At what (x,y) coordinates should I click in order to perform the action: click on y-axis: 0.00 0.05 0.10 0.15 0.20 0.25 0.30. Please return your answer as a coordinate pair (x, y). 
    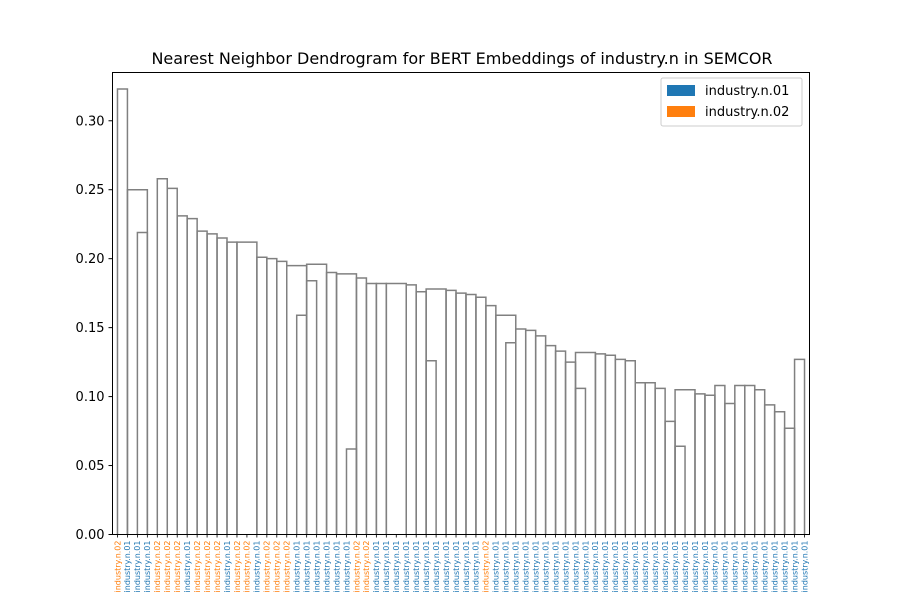
    Looking at the image, I should click on (94, 328).